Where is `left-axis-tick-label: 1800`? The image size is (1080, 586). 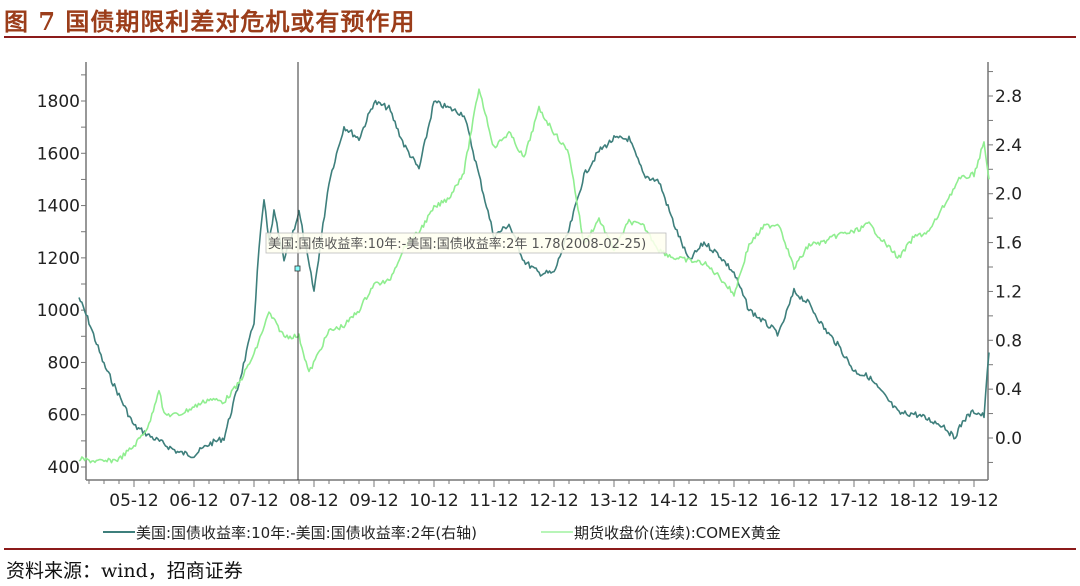
left-axis-tick-label: 1800 is located at coordinates (58, 102).